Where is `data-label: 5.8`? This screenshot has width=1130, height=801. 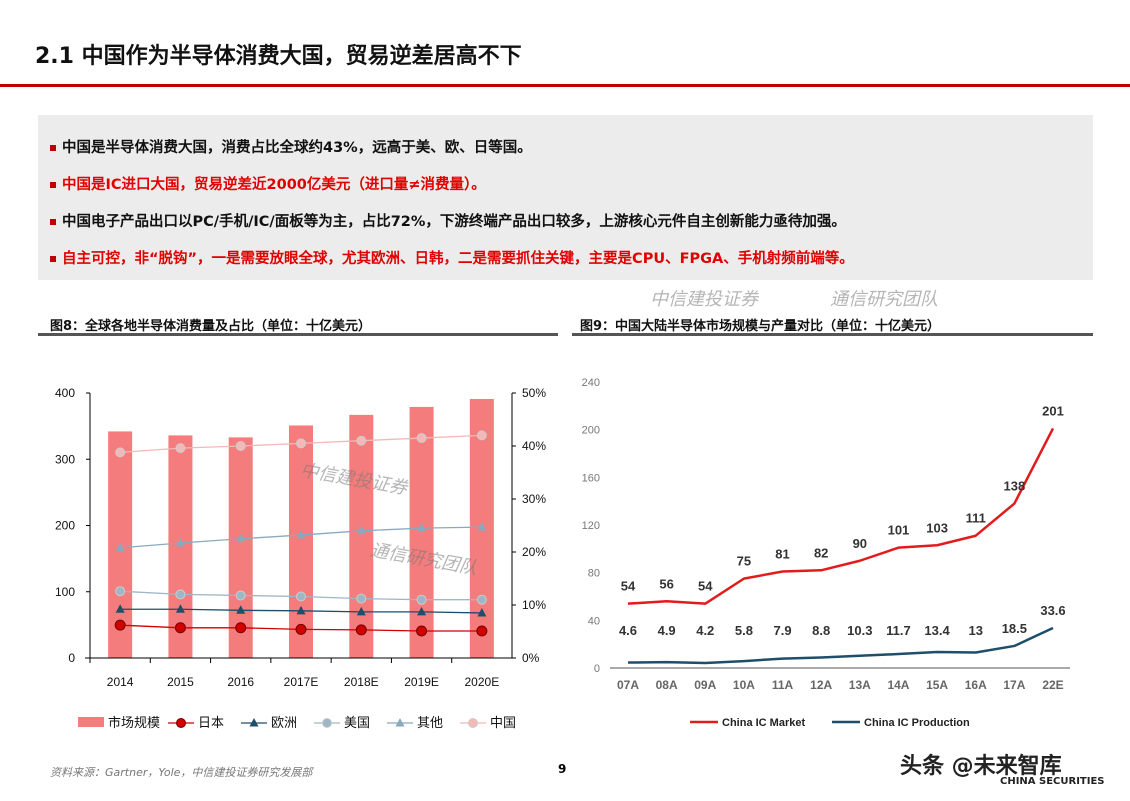 data-label: 5.8 is located at coordinates (744, 630).